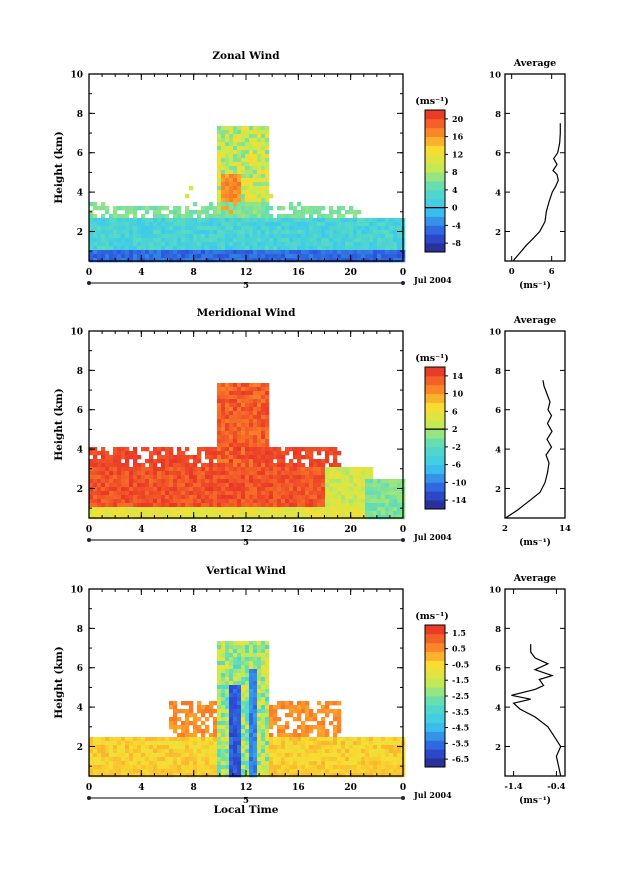 This screenshot has height=873, width=619. Describe the element at coordinates (456, 225) in the screenshot. I see `colorbar-tick-label: -4` at that location.